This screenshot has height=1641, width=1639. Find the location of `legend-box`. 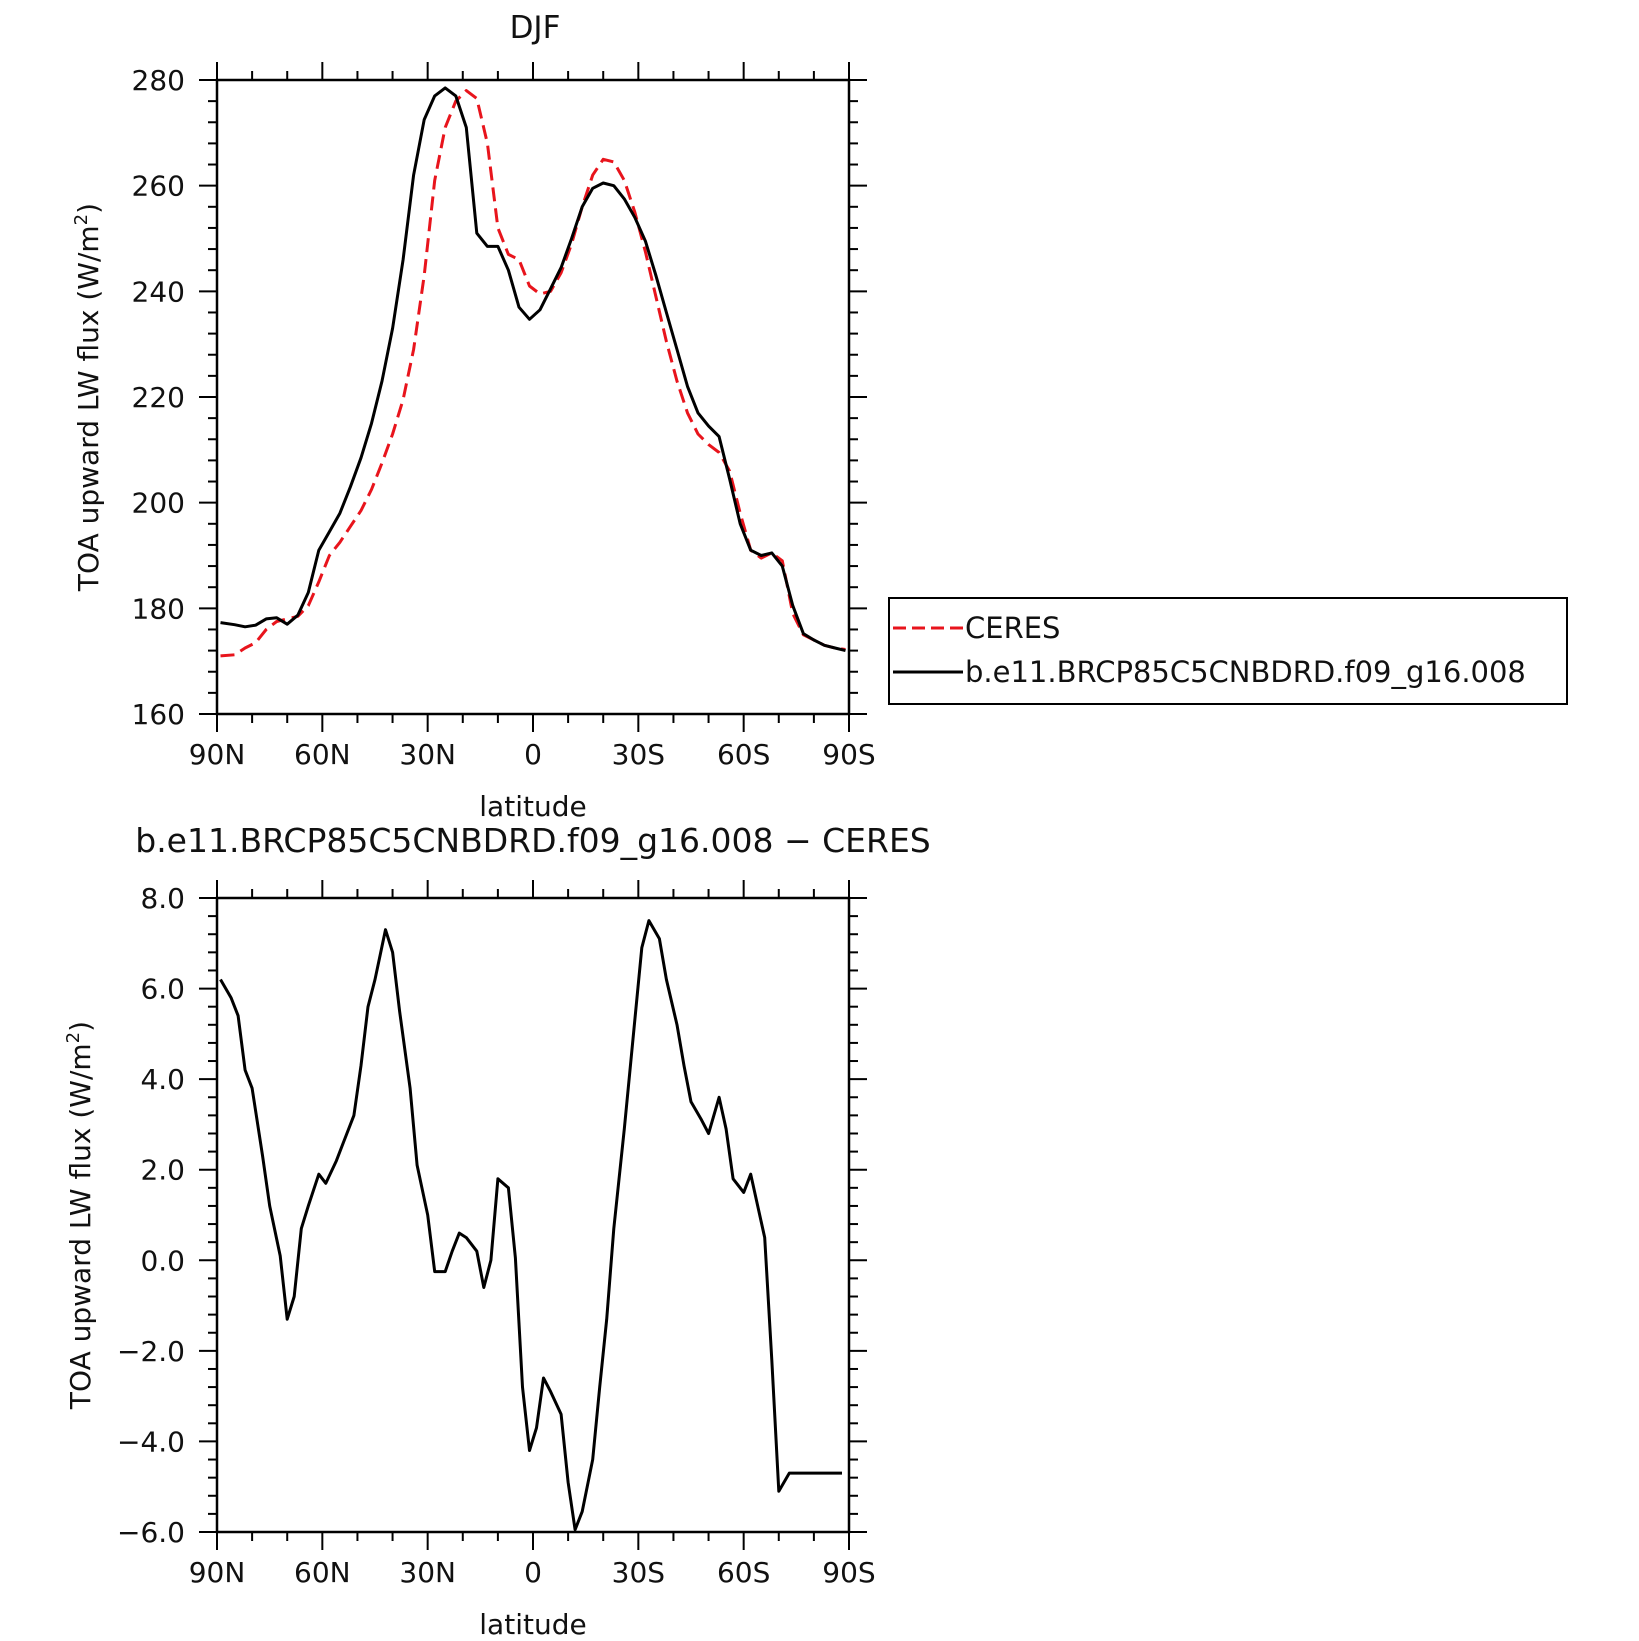

legend-box is located at coordinates (1228, 651).